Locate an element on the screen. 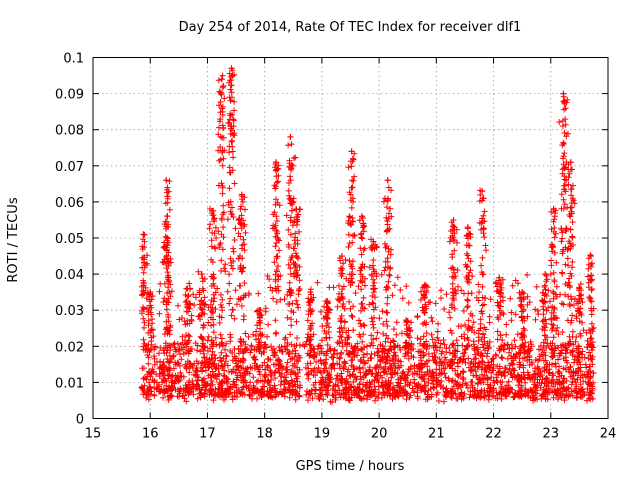 The height and width of the screenshot is (480, 640). y-tick-label: 0.1 is located at coordinates (73, 59).